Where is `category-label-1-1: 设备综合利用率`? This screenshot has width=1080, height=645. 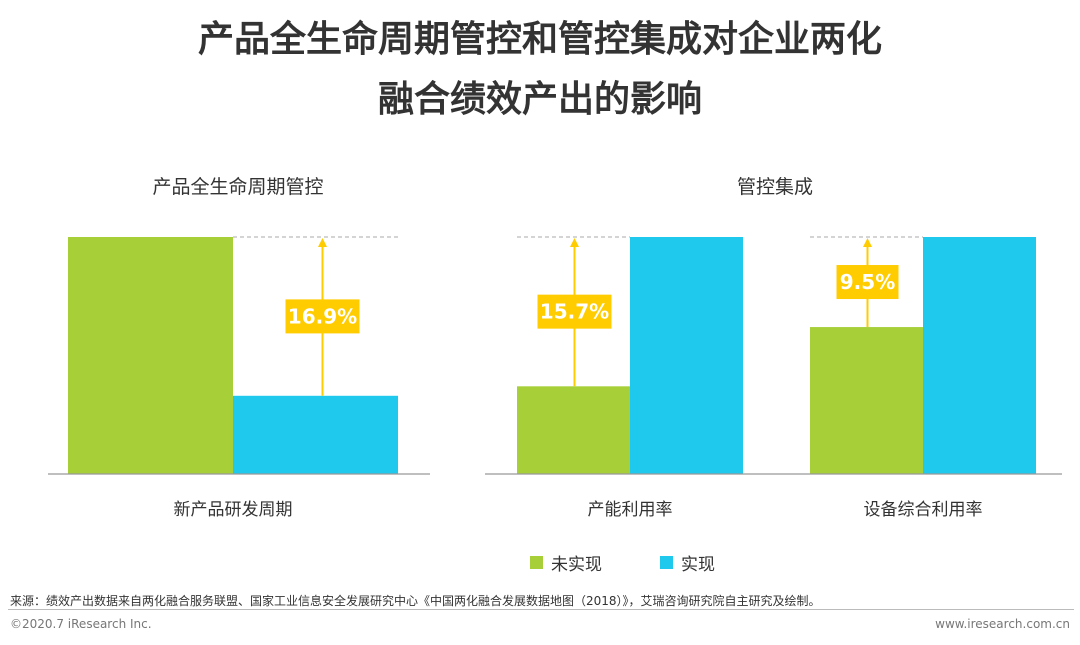 category-label-1-1: 设备综合利用率 is located at coordinates (923, 510).